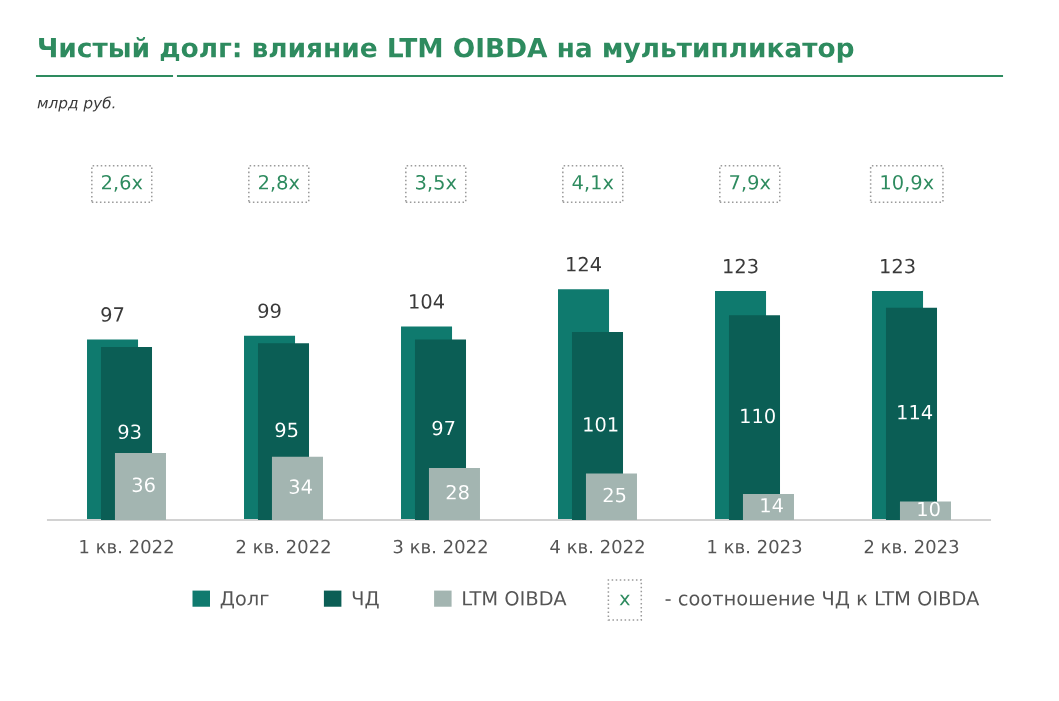 Image resolution: width=1059 pixels, height=701 pixels. Describe the element at coordinates (584, 264) in the screenshot. I see `data-label: 124` at that location.